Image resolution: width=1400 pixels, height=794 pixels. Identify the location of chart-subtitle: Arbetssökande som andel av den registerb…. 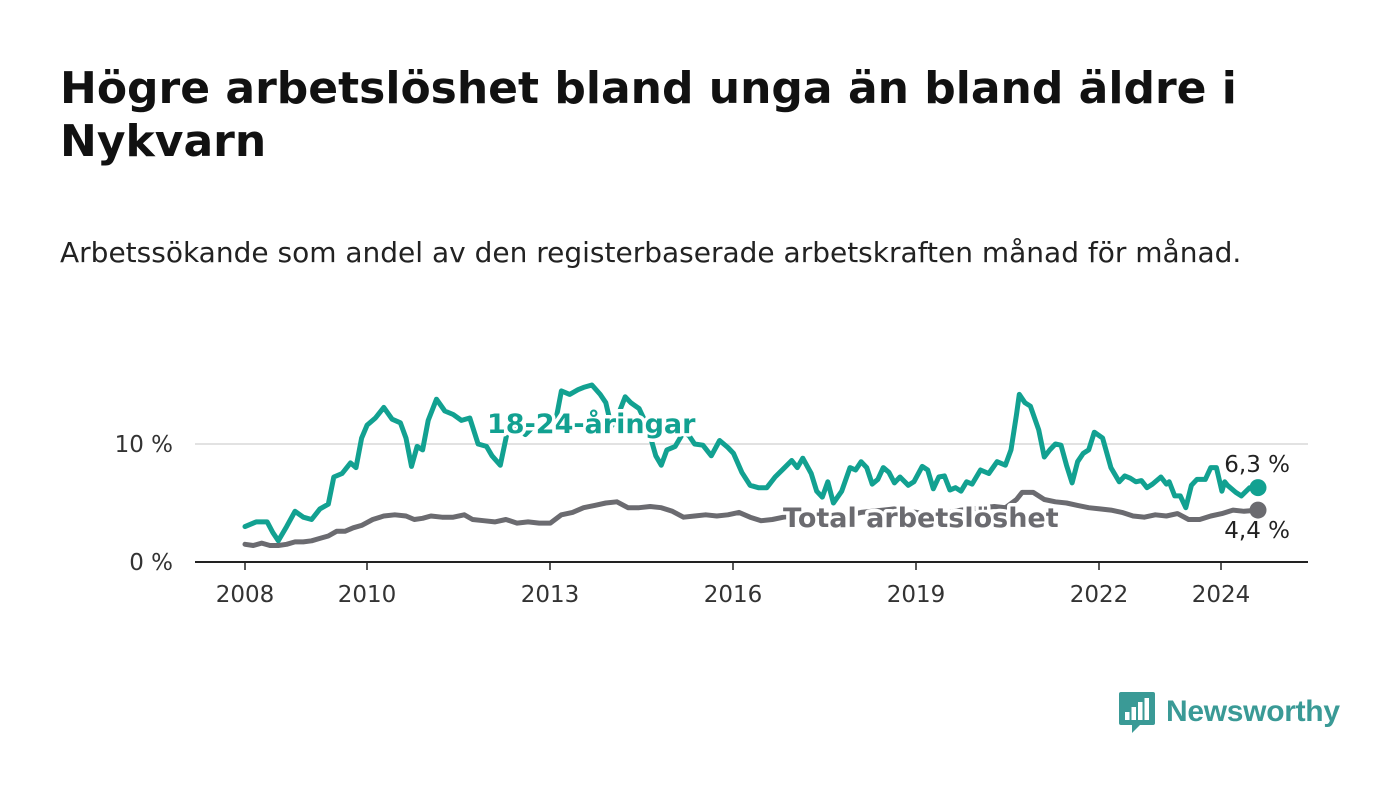
(651, 252).